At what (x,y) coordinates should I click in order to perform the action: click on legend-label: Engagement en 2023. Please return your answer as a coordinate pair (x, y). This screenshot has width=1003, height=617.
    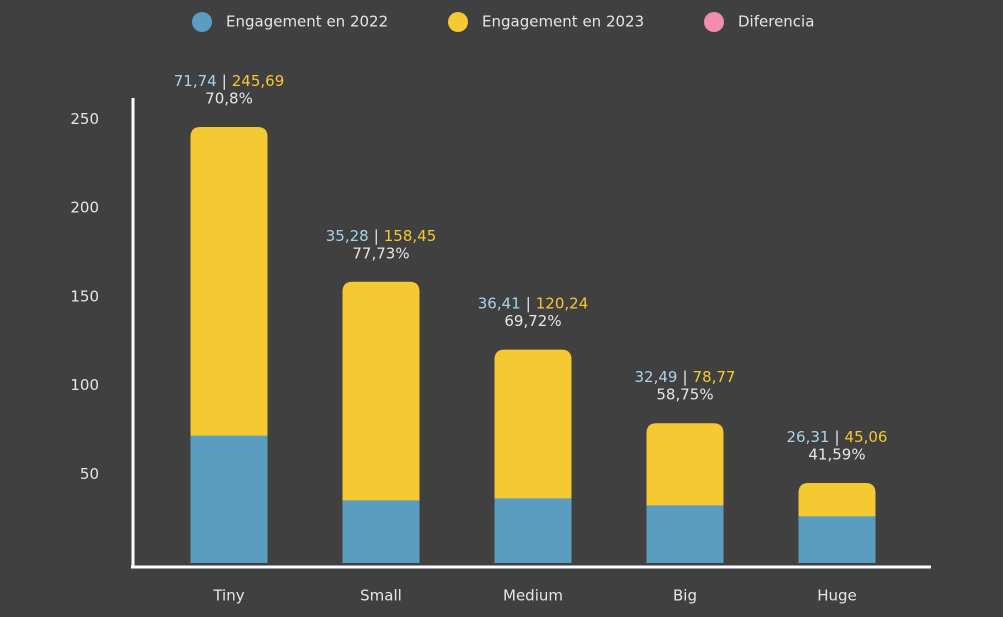
    Looking at the image, I should click on (563, 22).